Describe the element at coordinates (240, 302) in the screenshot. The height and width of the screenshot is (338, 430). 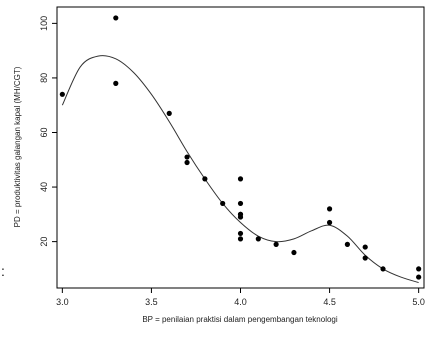
I see `x-tick-label: 4.0` at that location.